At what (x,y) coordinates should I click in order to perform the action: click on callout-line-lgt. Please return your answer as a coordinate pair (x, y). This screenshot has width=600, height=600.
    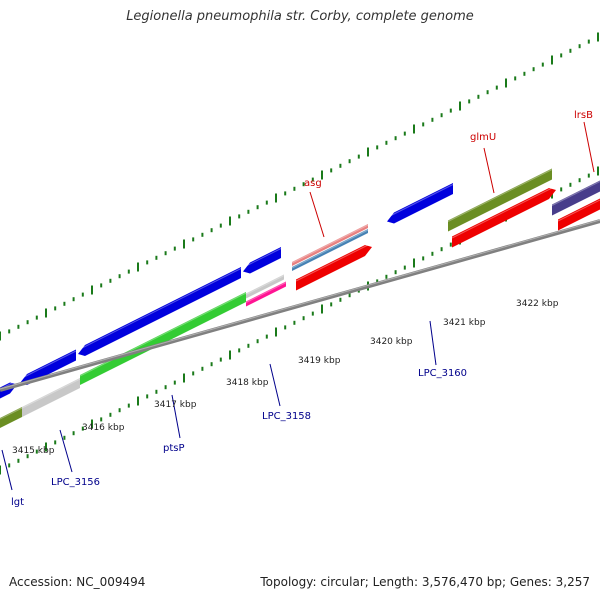
    Looking at the image, I should click on (7, 470).